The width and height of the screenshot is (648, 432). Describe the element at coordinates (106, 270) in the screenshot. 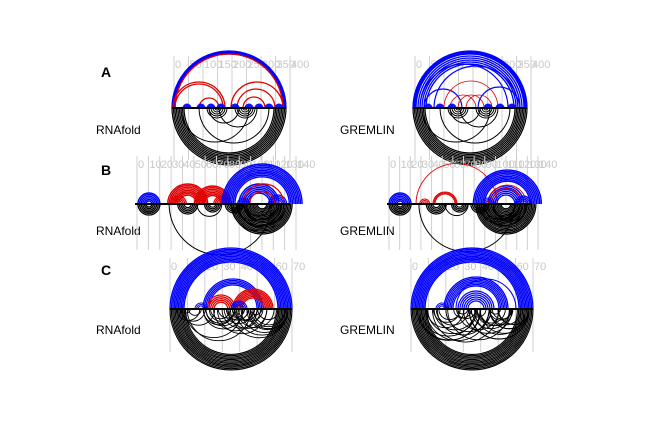

I see `panel-c-letter: C` at that location.